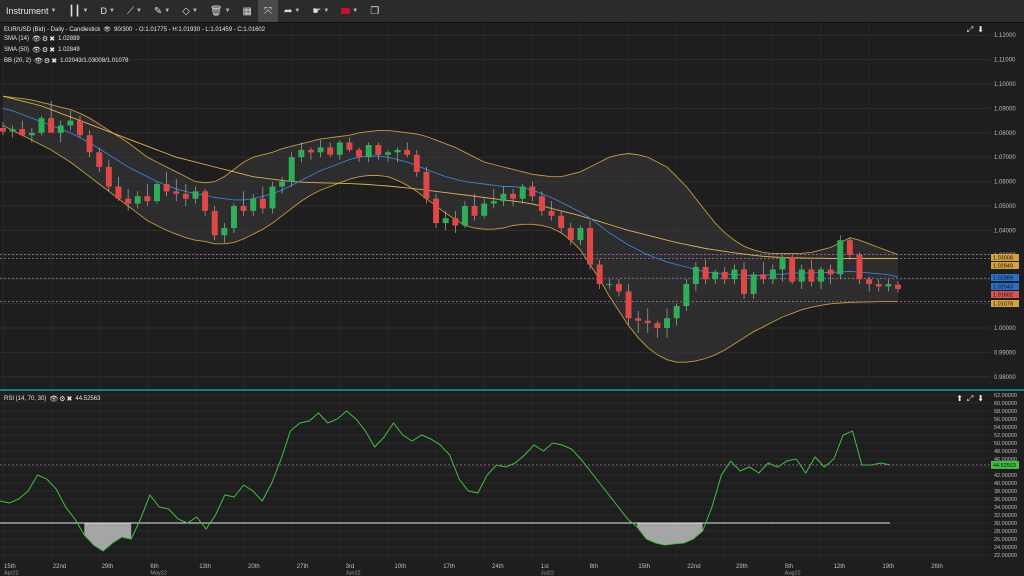  Describe the element at coordinates (1005, 294) in the screenshot. I see `price-tag` at that location.